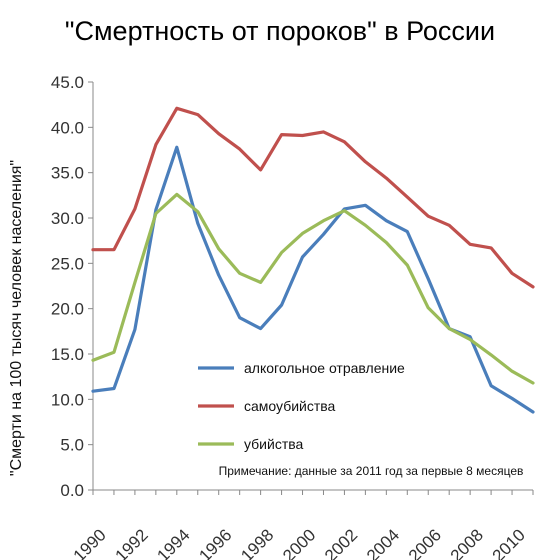  What do you see at coordinates (72, 490) in the screenshot?
I see `y-tick-label: 0.0` at bounding box center [72, 490].